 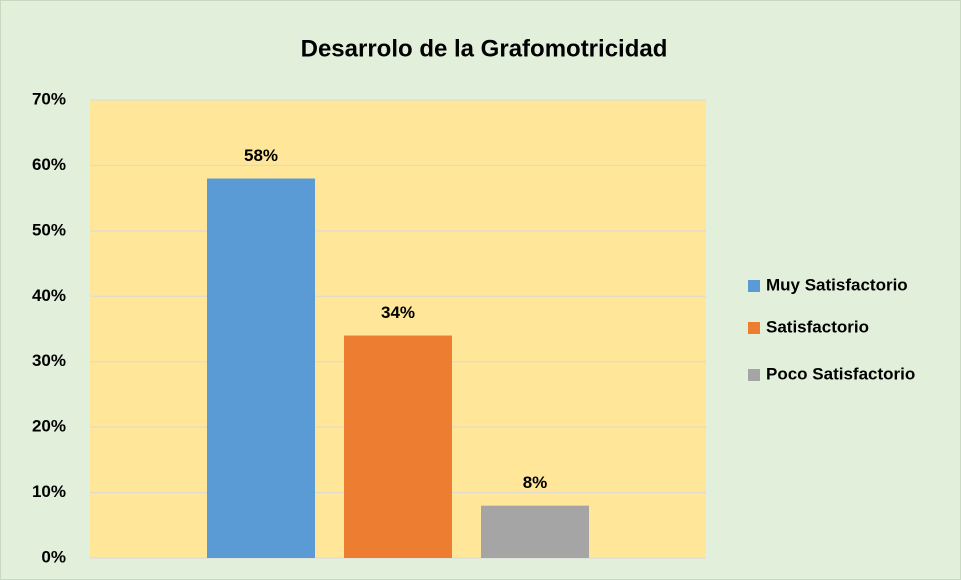 I want to click on value-label: 8%, so click(x=535, y=482).